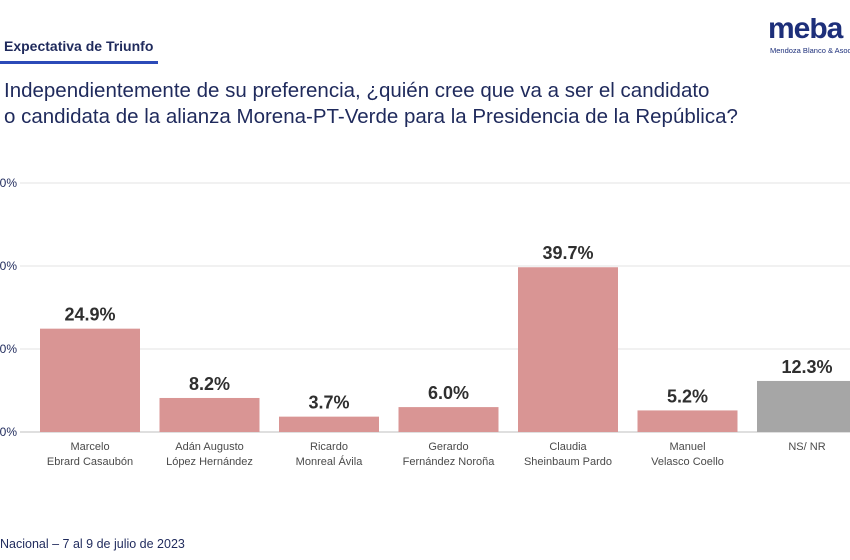 Image resolution: width=850 pixels, height=560 pixels. What do you see at coordinates (209, 384) in the screenshot?
I see `bar-value-label: 8.2%` at bounding box center [209, 384].